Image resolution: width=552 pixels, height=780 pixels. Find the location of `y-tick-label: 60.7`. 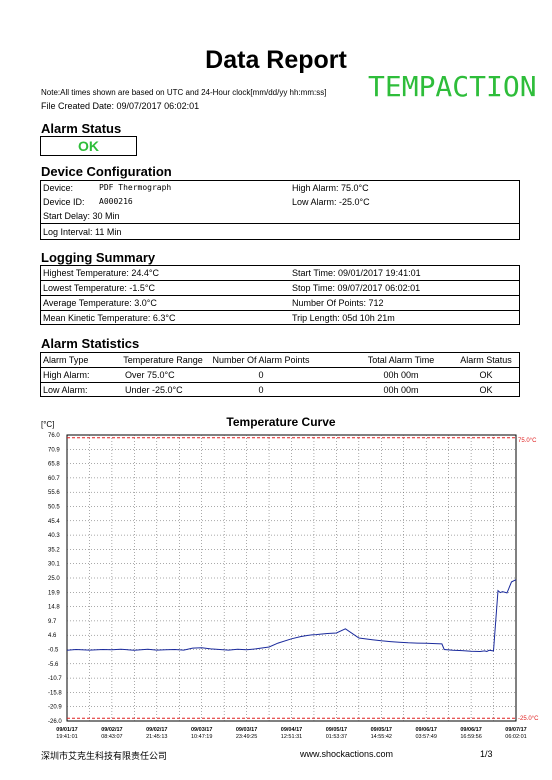

y-tick-label: 60.7 is located at coordinates (54, 479).